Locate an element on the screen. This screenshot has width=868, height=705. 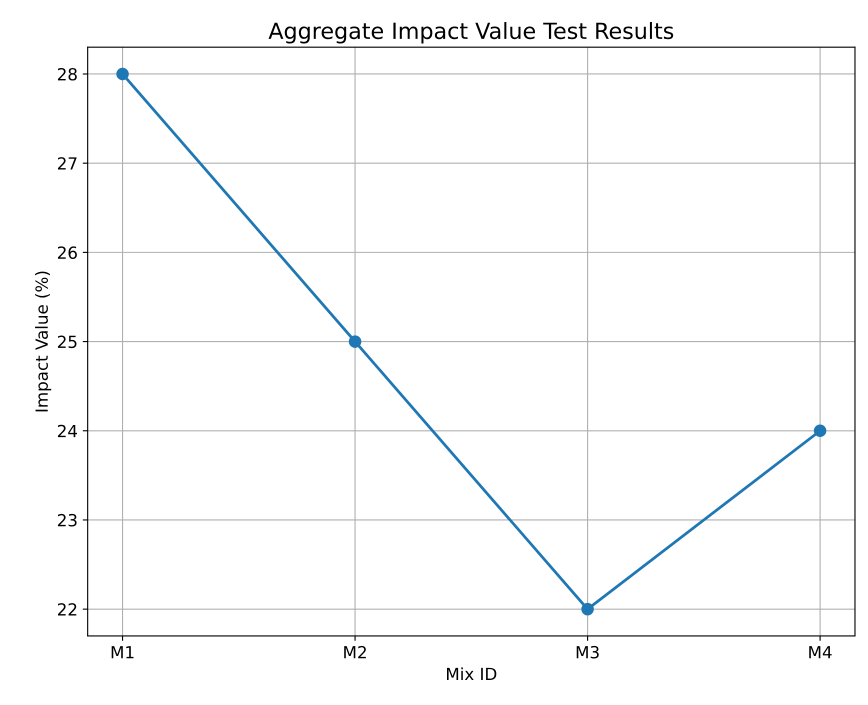
y-tick-label: 25 is located at coordinates (67, 342).